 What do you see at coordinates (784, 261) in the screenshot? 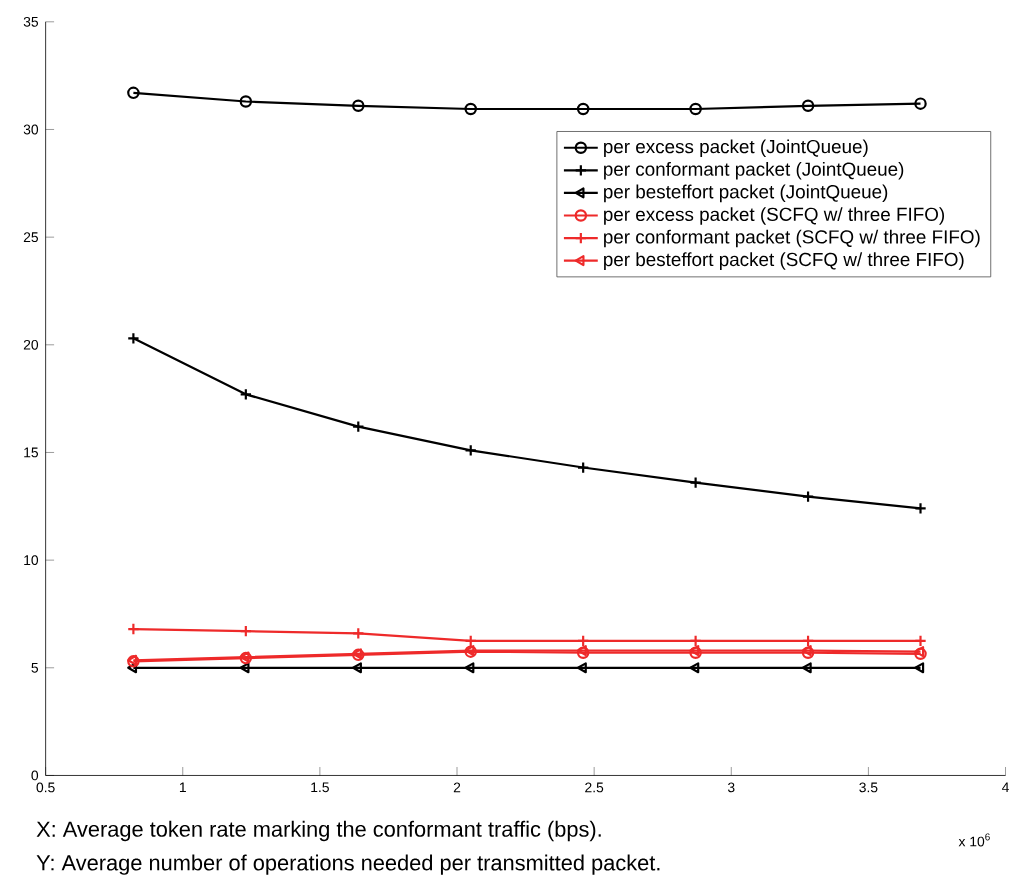
I see `legend-label: per besteffort packet (SCFQ w/ three FIFO)` at bounding box center [784, 261].